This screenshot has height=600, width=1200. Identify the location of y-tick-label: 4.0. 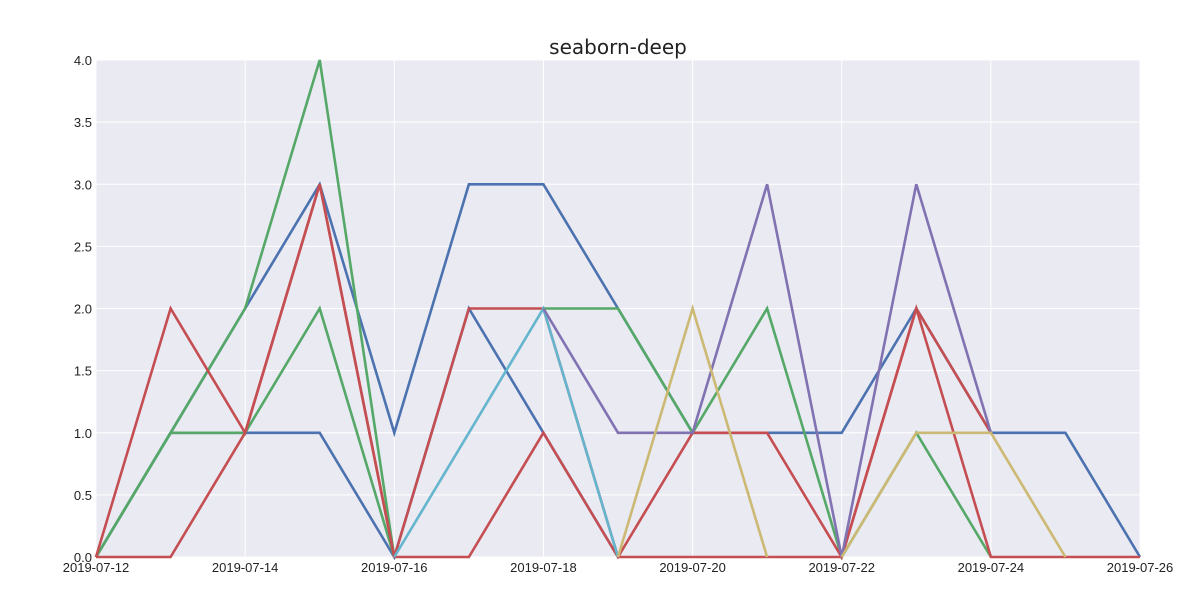
(83, 60).